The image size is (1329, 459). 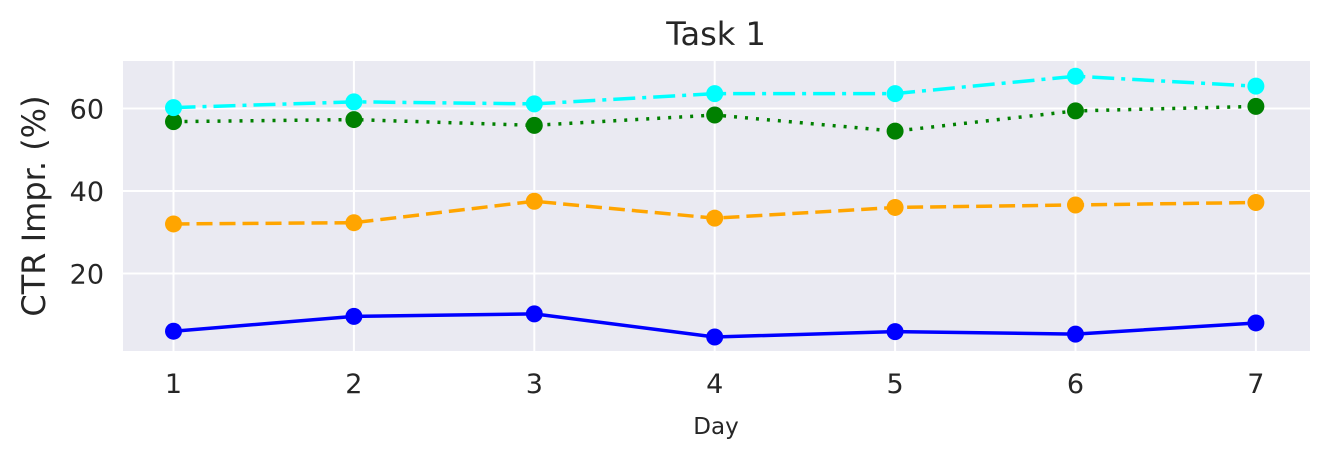 I want to click on chart-title: Task 1, so click(x=715, y=34).